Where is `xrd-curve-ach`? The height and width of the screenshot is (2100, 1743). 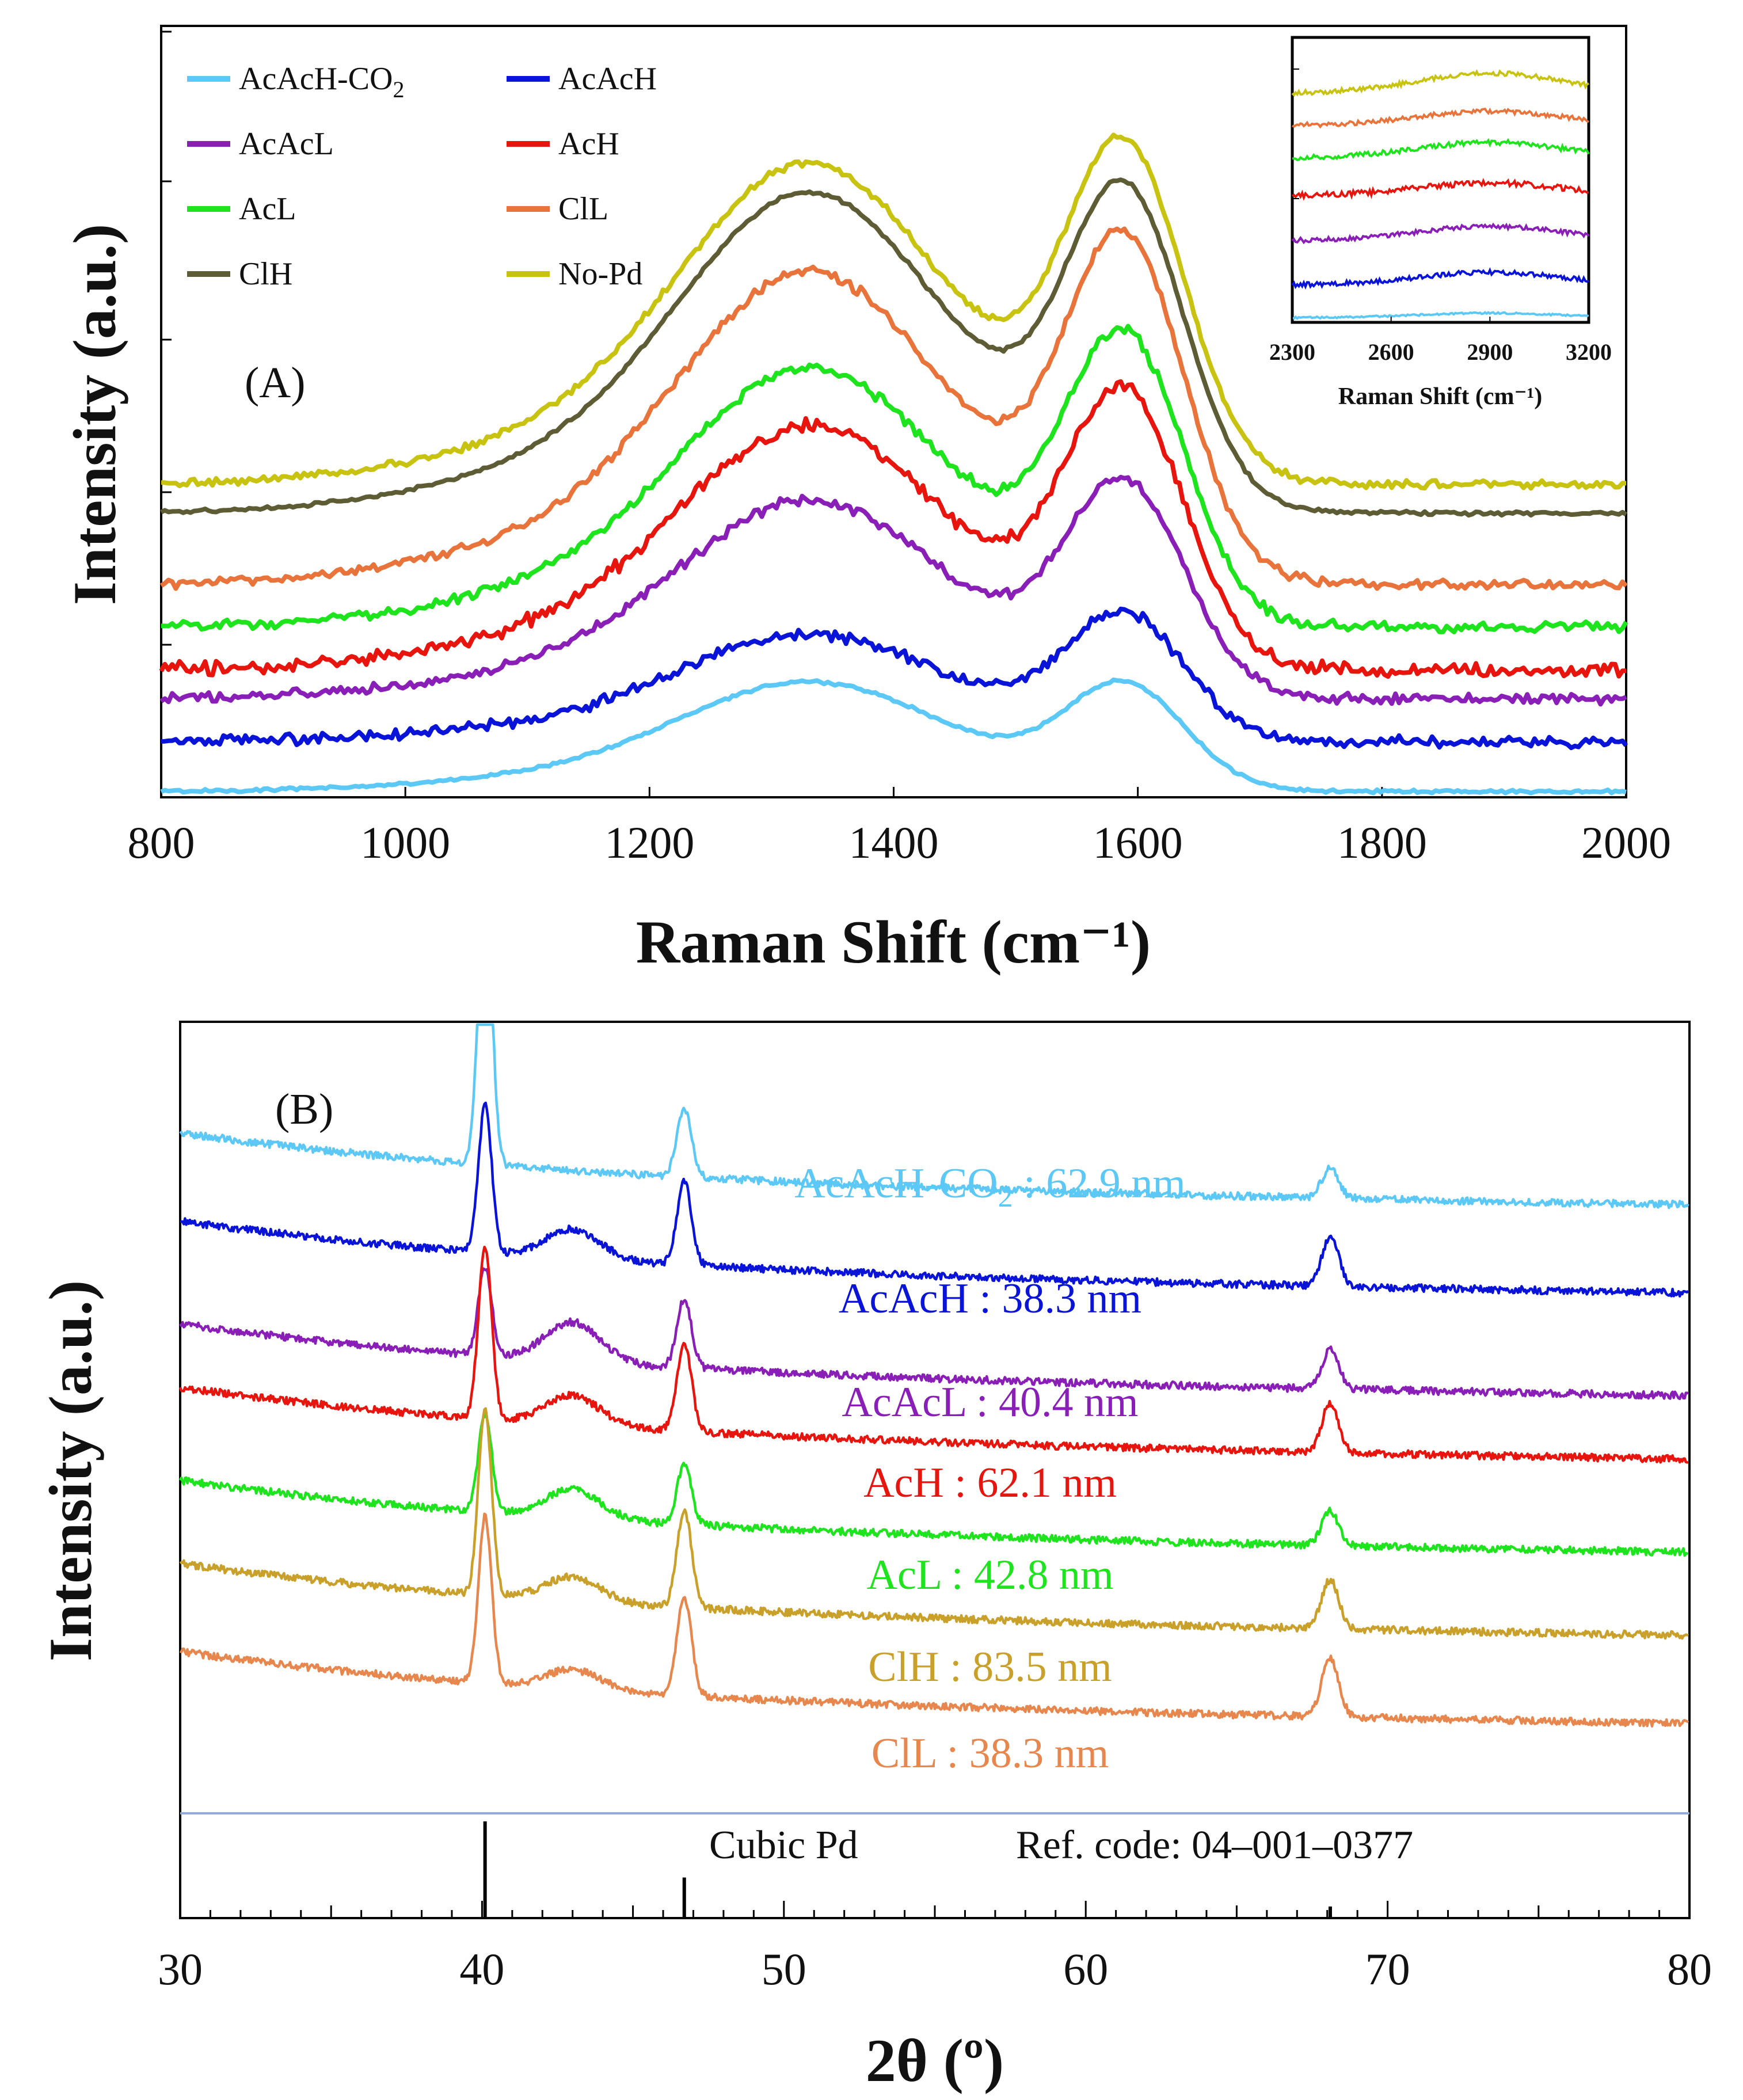
xrd-curve-ach is located at coordinates (933, 1355).